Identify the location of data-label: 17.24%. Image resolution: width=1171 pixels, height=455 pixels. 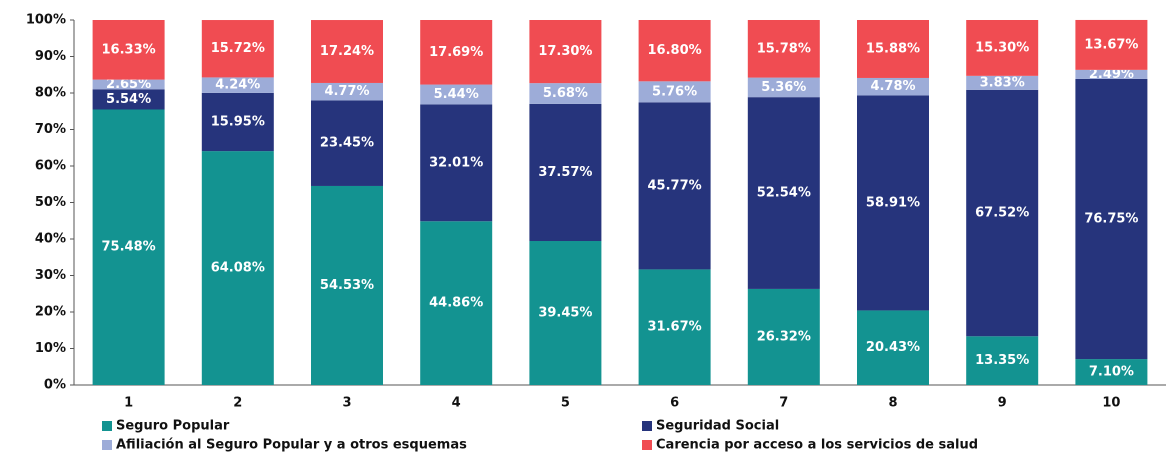
(347, 51).